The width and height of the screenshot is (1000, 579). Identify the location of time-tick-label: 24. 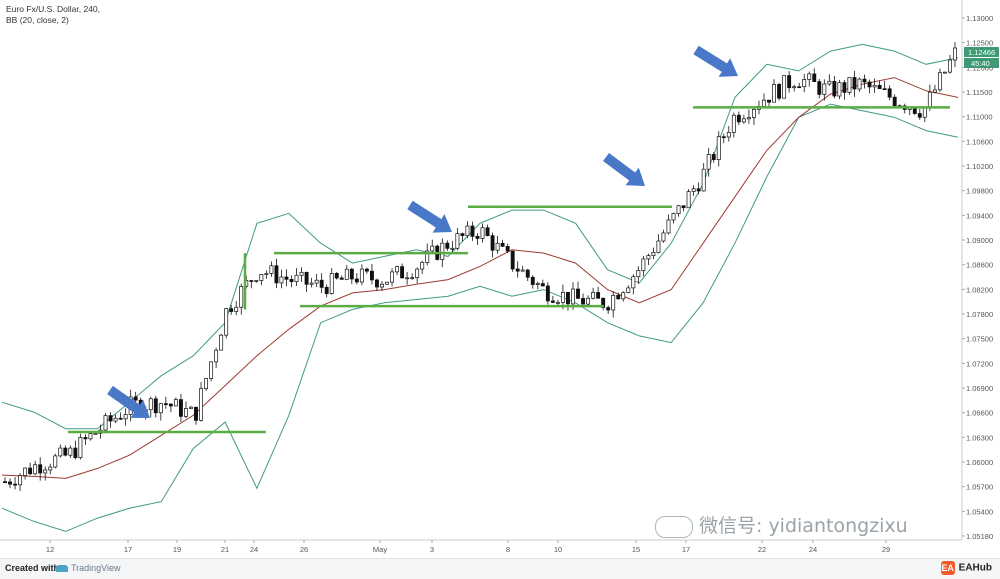
(813, 549).